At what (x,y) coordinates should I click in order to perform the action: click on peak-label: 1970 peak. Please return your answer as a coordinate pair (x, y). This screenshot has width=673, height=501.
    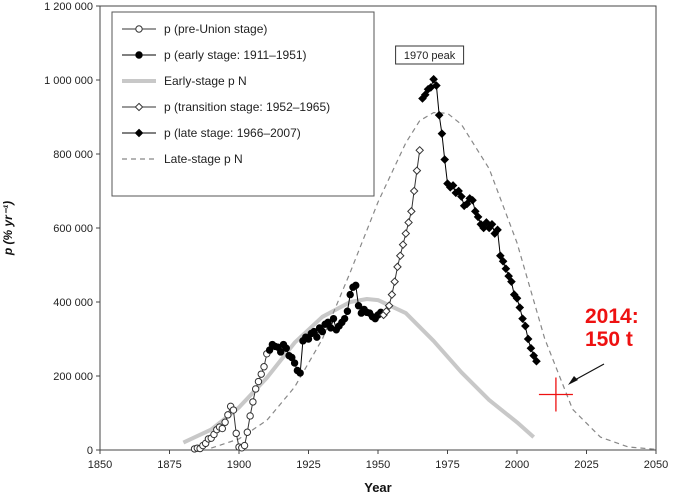
    Looking at the image, I should click on (430, 56).